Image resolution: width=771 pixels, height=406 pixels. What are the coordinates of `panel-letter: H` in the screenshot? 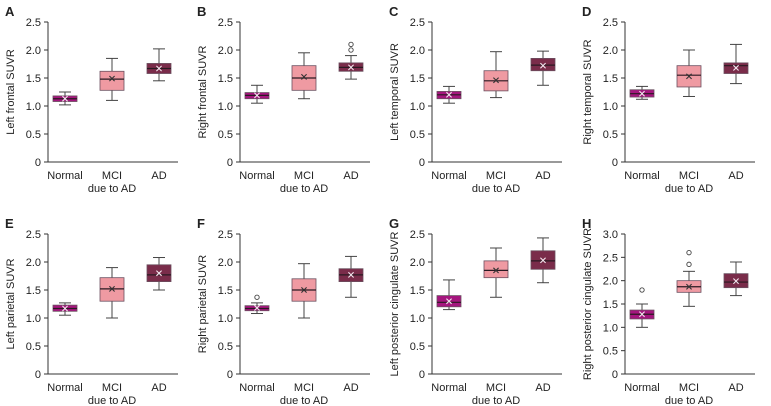 It's located at (586, 223).